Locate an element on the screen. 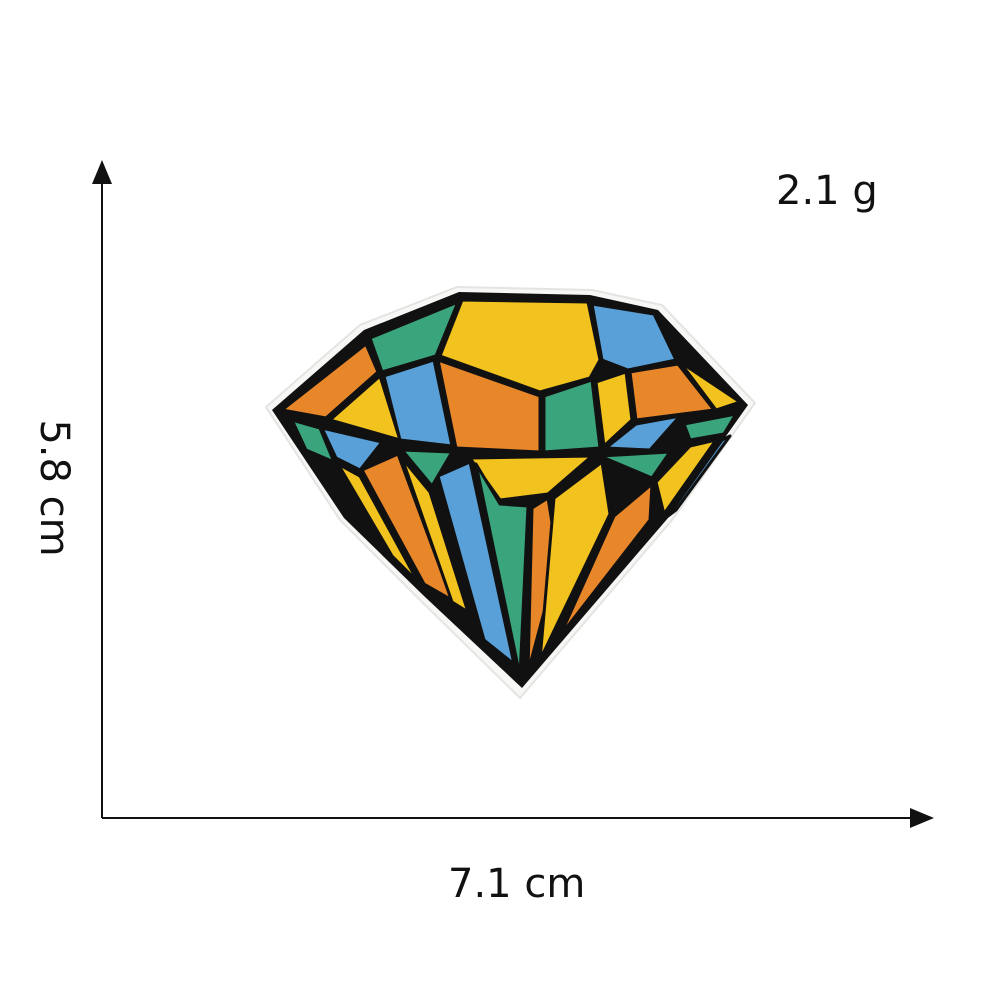 Image resolution: width=1000 pixels, height=1000 pixels. girdle-green-edge is located at coordinates (710, 427).